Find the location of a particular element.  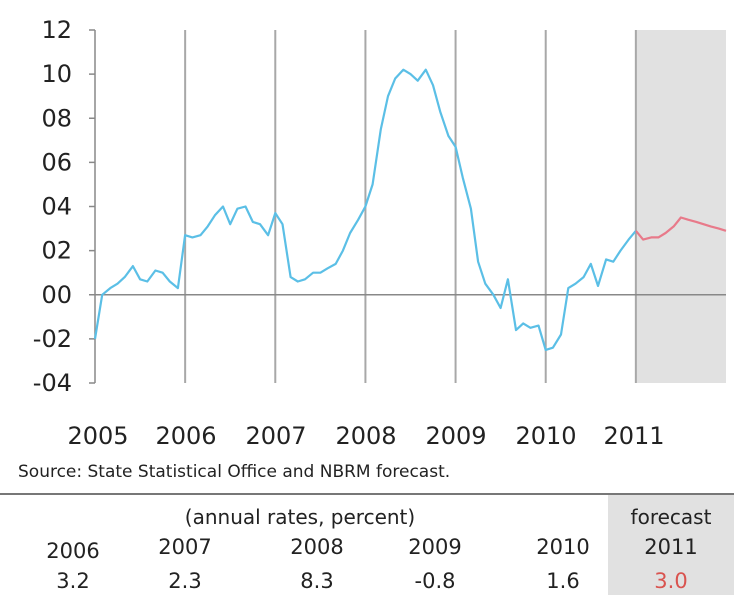

forecast-label: forecast is located at coordinates (671, 517).